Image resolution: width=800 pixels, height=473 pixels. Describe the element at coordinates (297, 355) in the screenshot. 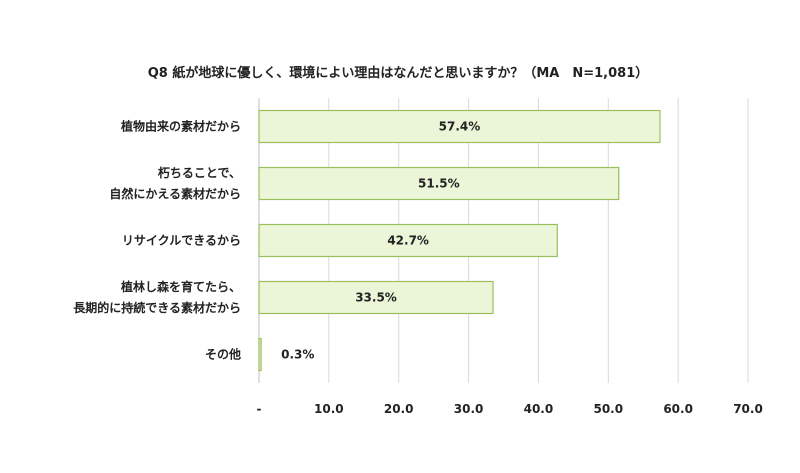

I see `data-label: 0.3%` at that location.